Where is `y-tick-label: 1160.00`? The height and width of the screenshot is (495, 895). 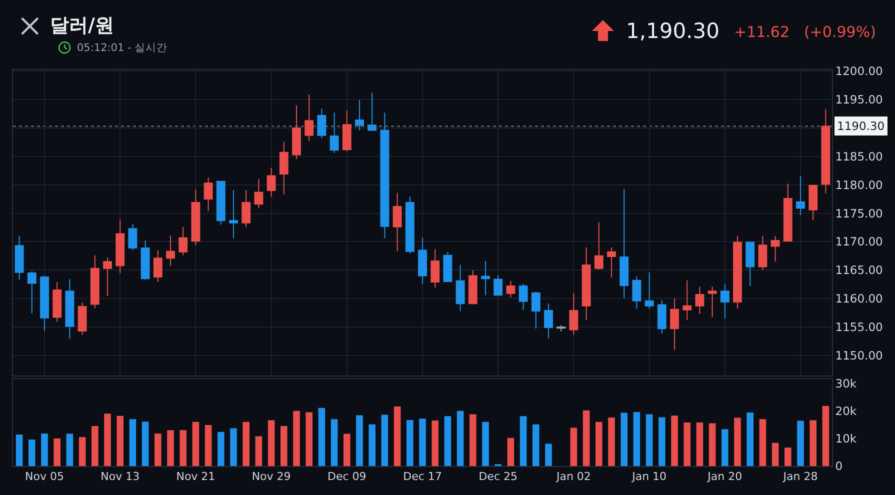 y-tick-label: 1160.00 is located at coordinates (859, 299).